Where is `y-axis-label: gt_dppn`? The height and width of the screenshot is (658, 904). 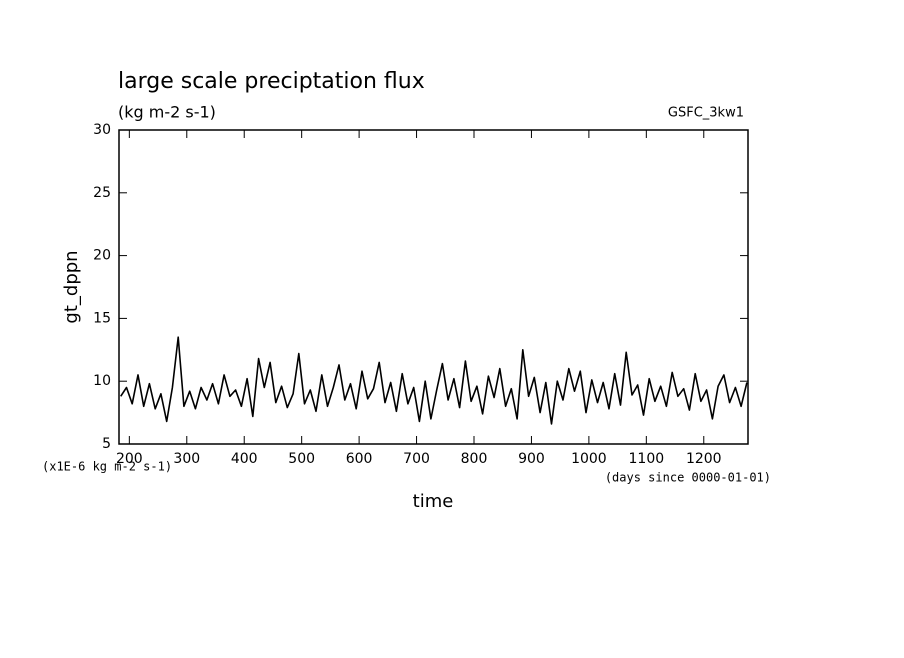
y-axis-label: gt_dppn is located at coordinates (71, 286).